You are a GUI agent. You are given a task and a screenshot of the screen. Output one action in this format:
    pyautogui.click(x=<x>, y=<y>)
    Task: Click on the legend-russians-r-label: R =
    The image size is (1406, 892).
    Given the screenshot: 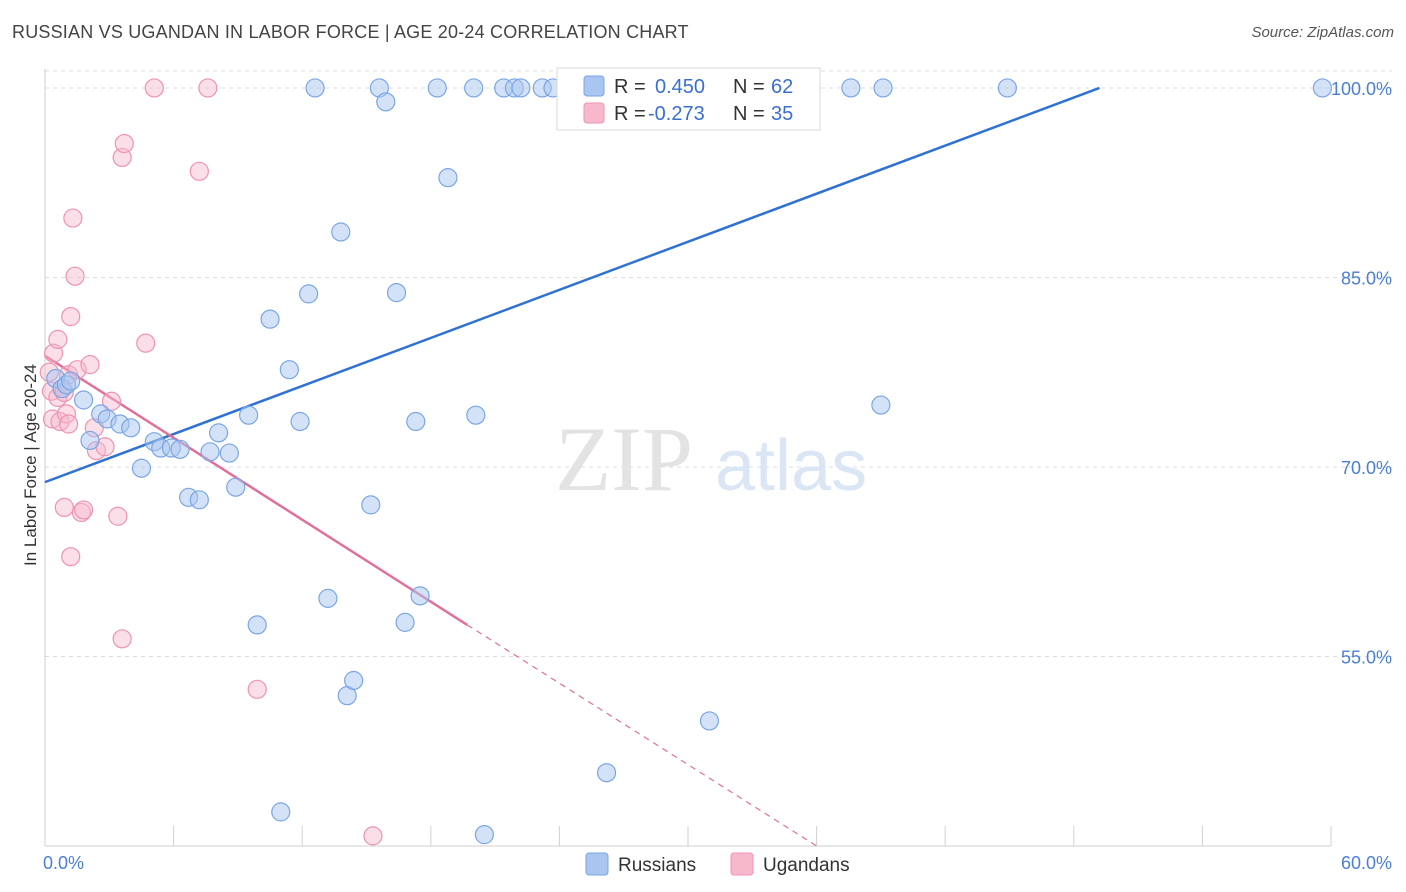 What is the action you would take?
    pyautogui.click(x=630, y=87)
    